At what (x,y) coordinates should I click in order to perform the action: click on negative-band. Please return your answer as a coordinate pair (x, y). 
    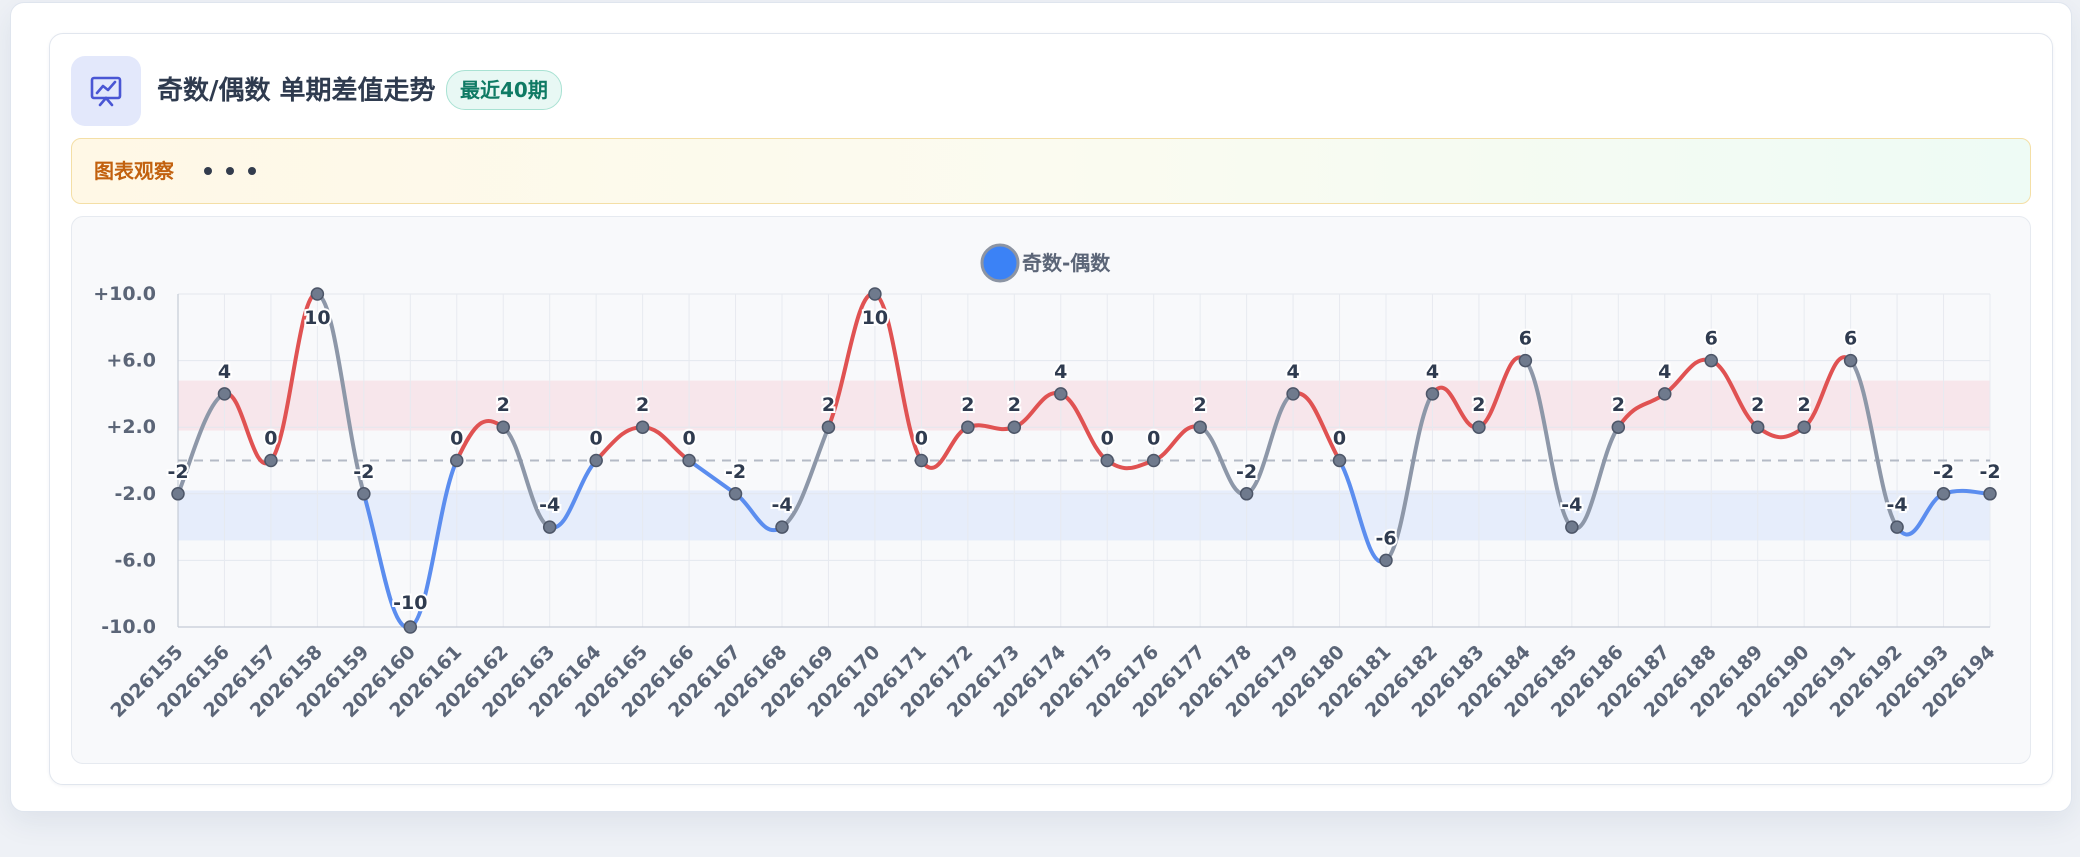
    Looking at the image, I should click on (1084, 515).